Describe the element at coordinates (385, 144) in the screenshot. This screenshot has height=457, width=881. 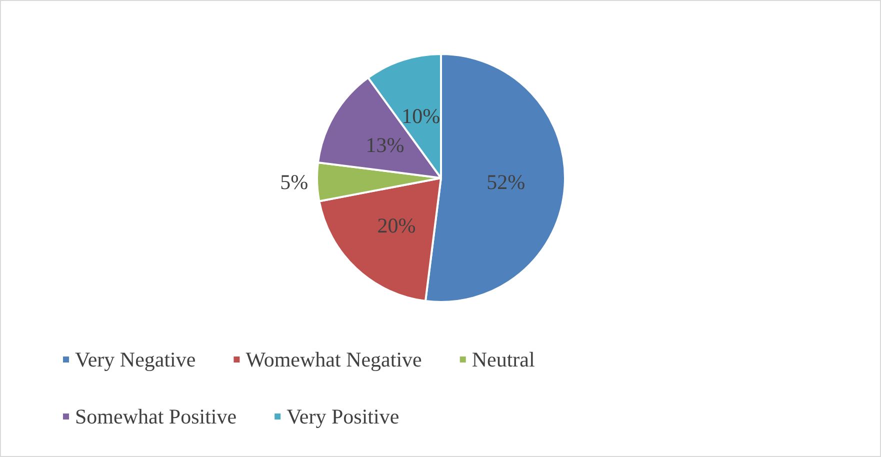
I see `data-label: 13%` at that location.